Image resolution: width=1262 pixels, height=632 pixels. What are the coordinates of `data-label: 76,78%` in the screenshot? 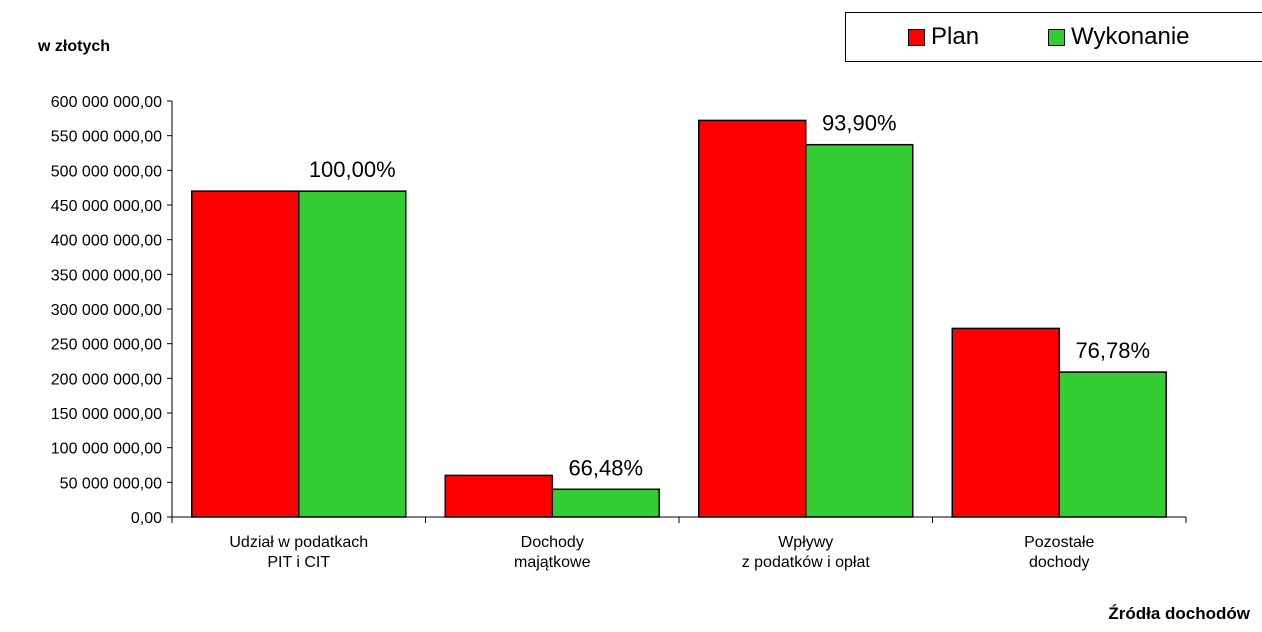 It's located at (1112, 350).